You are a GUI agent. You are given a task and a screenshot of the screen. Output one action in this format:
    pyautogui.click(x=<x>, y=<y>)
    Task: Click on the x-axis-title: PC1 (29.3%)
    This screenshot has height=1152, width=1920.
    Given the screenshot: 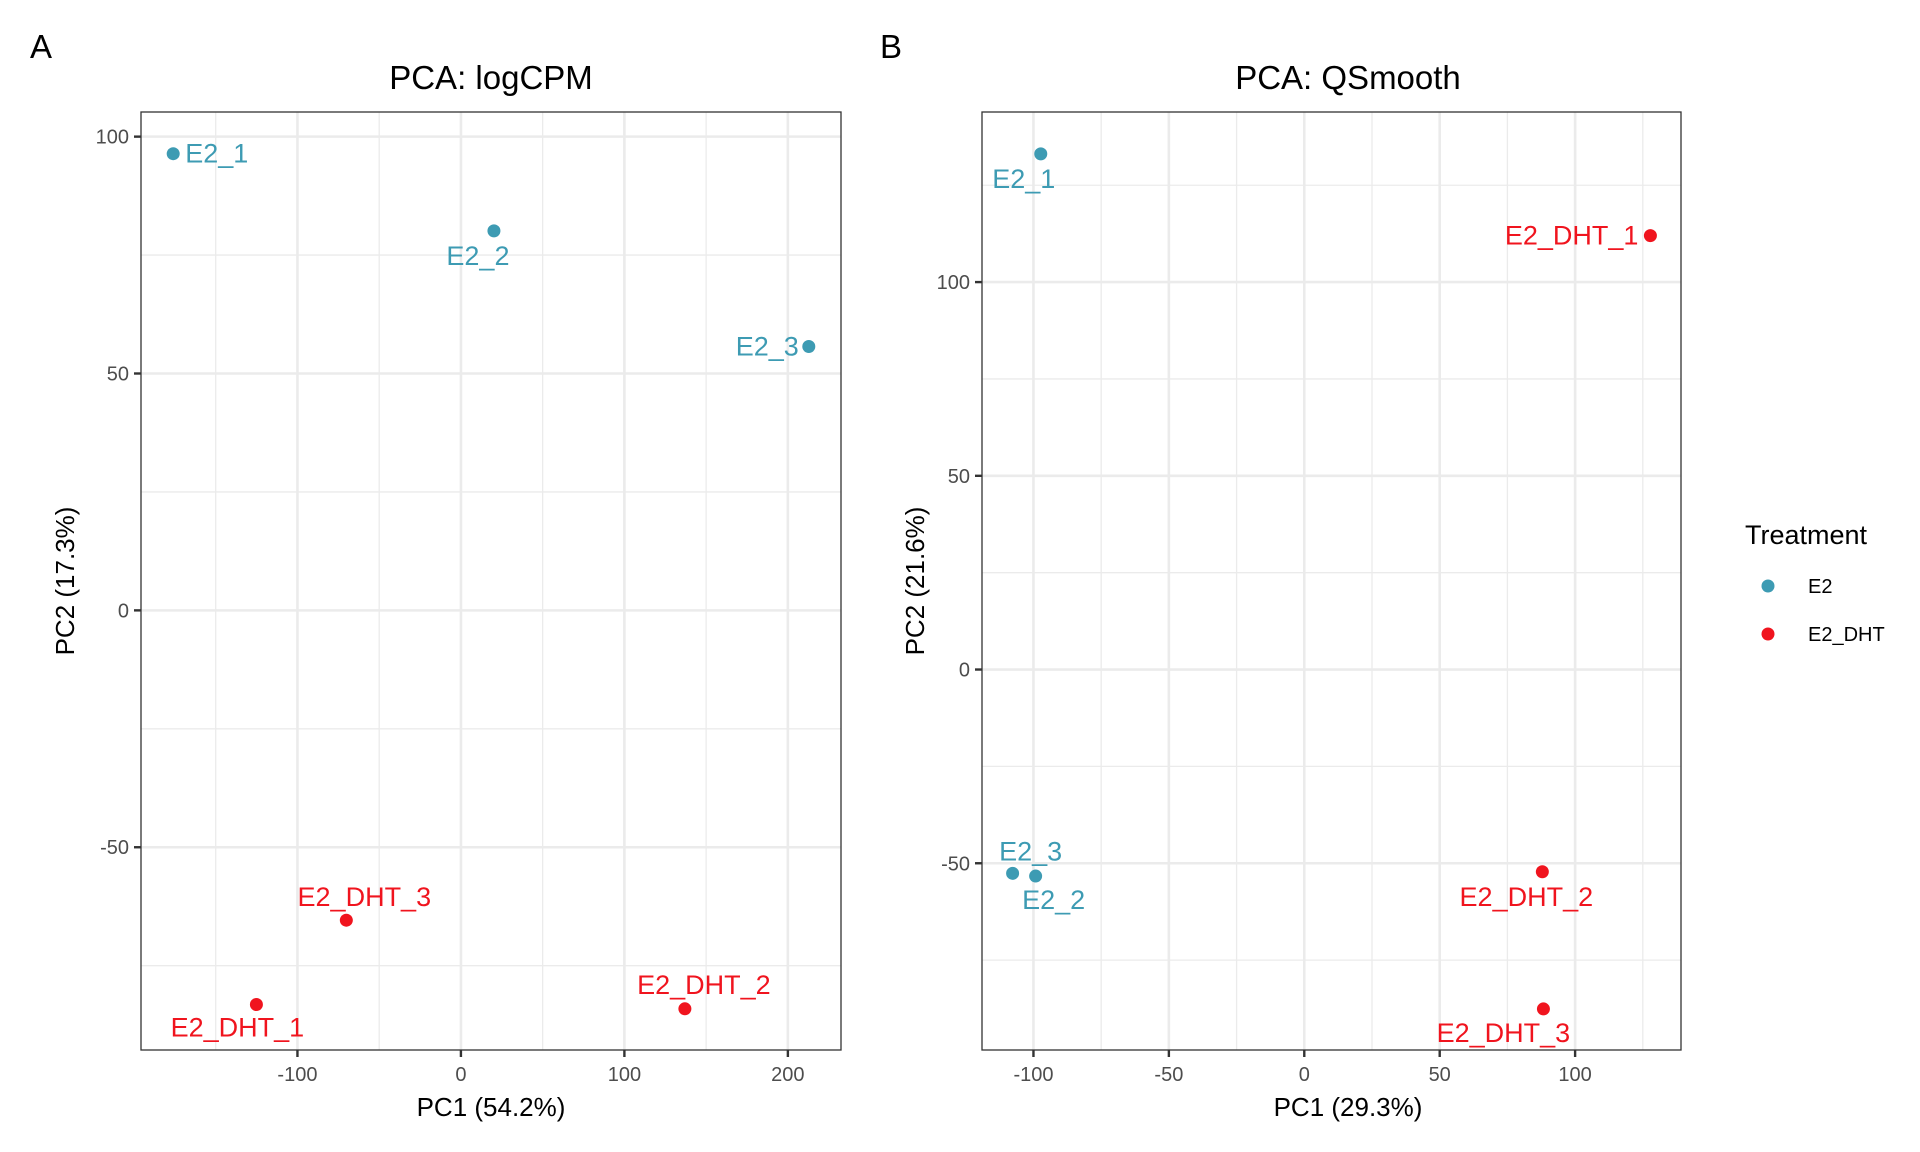 What is the action you would take?
    pyautogui.click(x=1348, y=1107)
    